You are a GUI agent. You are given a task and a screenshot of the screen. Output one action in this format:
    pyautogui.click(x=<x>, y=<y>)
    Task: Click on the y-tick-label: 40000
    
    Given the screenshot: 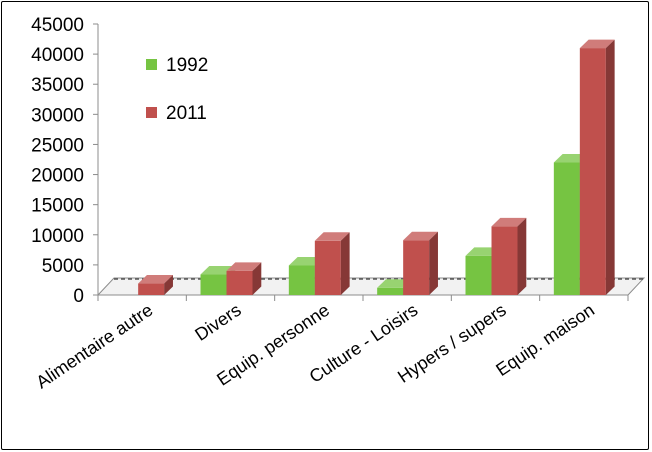 What is the action you would take?
    pyautogui.click(x=57, y=55)
    